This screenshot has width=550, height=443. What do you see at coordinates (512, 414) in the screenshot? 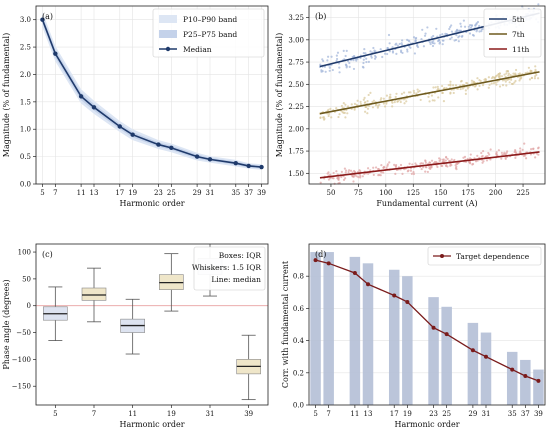
I see `x-tick-label: 35` at bounding box center [512, 414].